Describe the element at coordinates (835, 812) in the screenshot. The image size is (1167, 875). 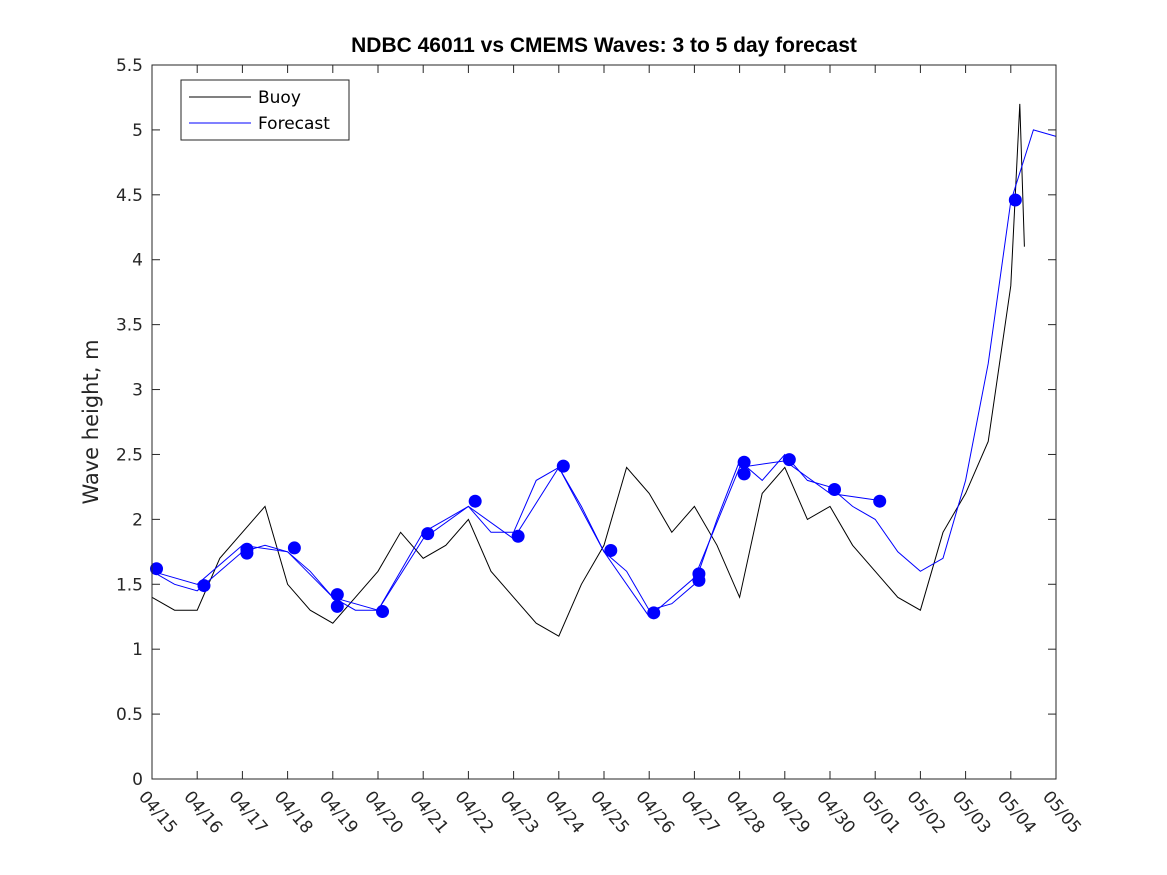
I see `x-tick-label: 04/30` at that location.